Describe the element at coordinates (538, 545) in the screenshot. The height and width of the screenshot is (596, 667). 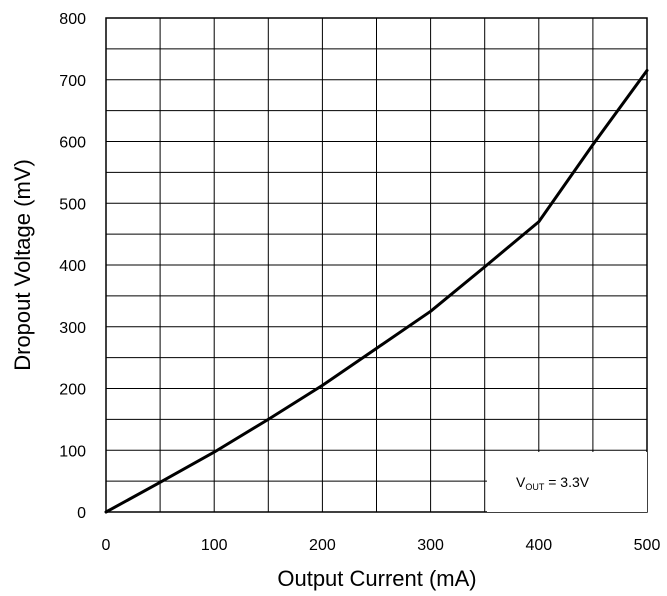
I see `x-tick-label: 400` at that location.